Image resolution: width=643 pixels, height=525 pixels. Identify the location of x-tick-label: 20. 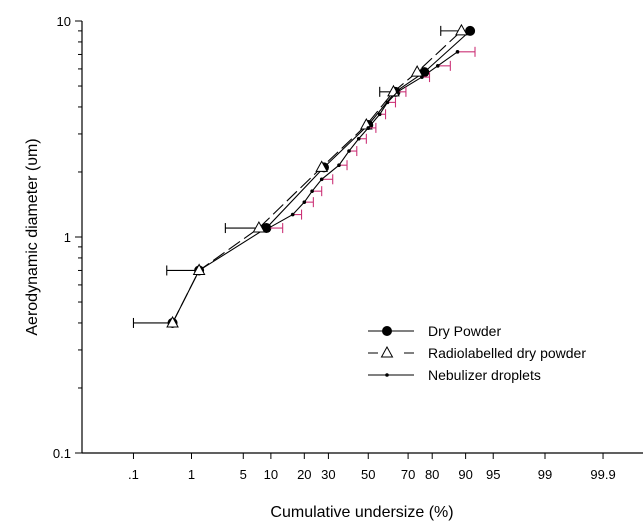
(304, 474).